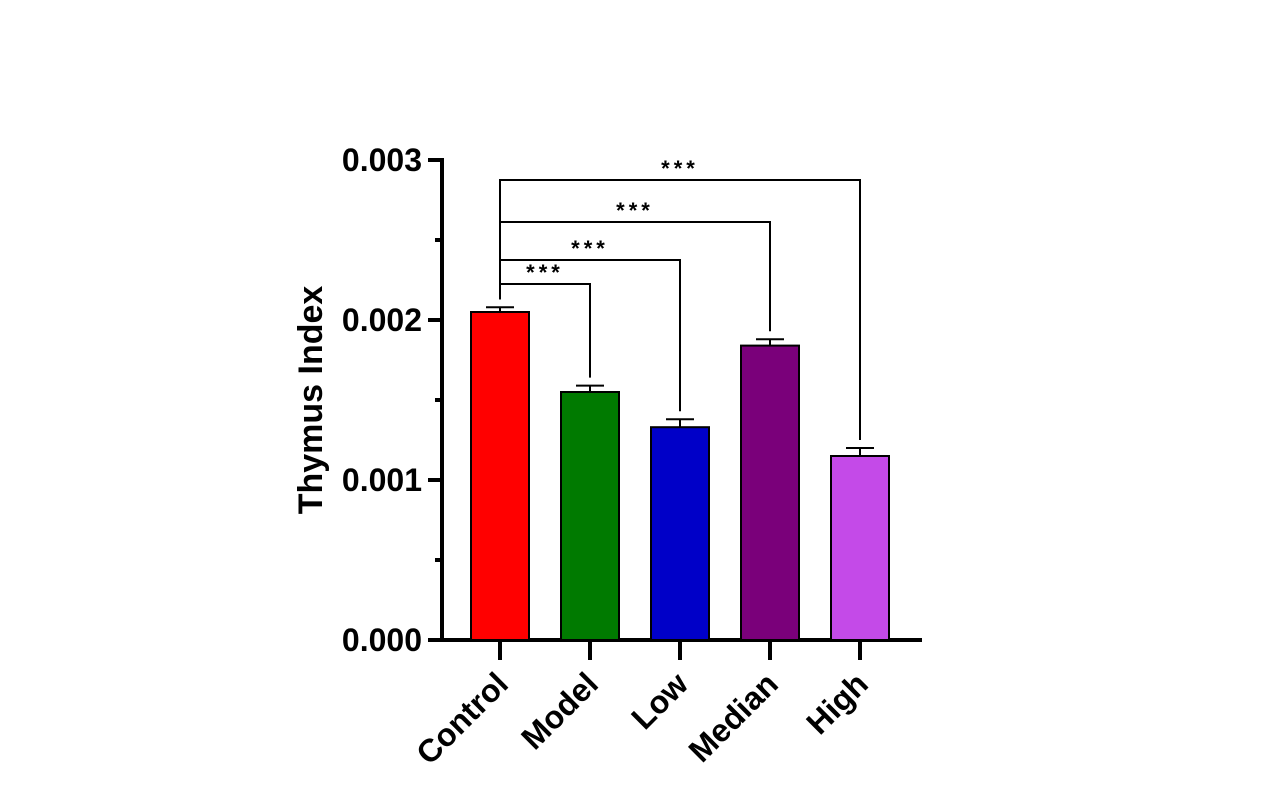 The image size is (1286, 804). What do you see at coordinates (382, 640) in the screenshot?
I see `y-tick-label: 0.000` at bounding box center [382, 640].